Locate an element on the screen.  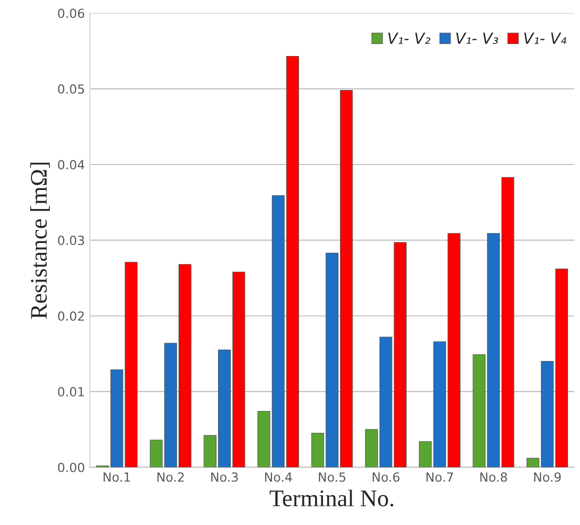
y-tick-label: 0.03 is located at coordinates (71, 241).